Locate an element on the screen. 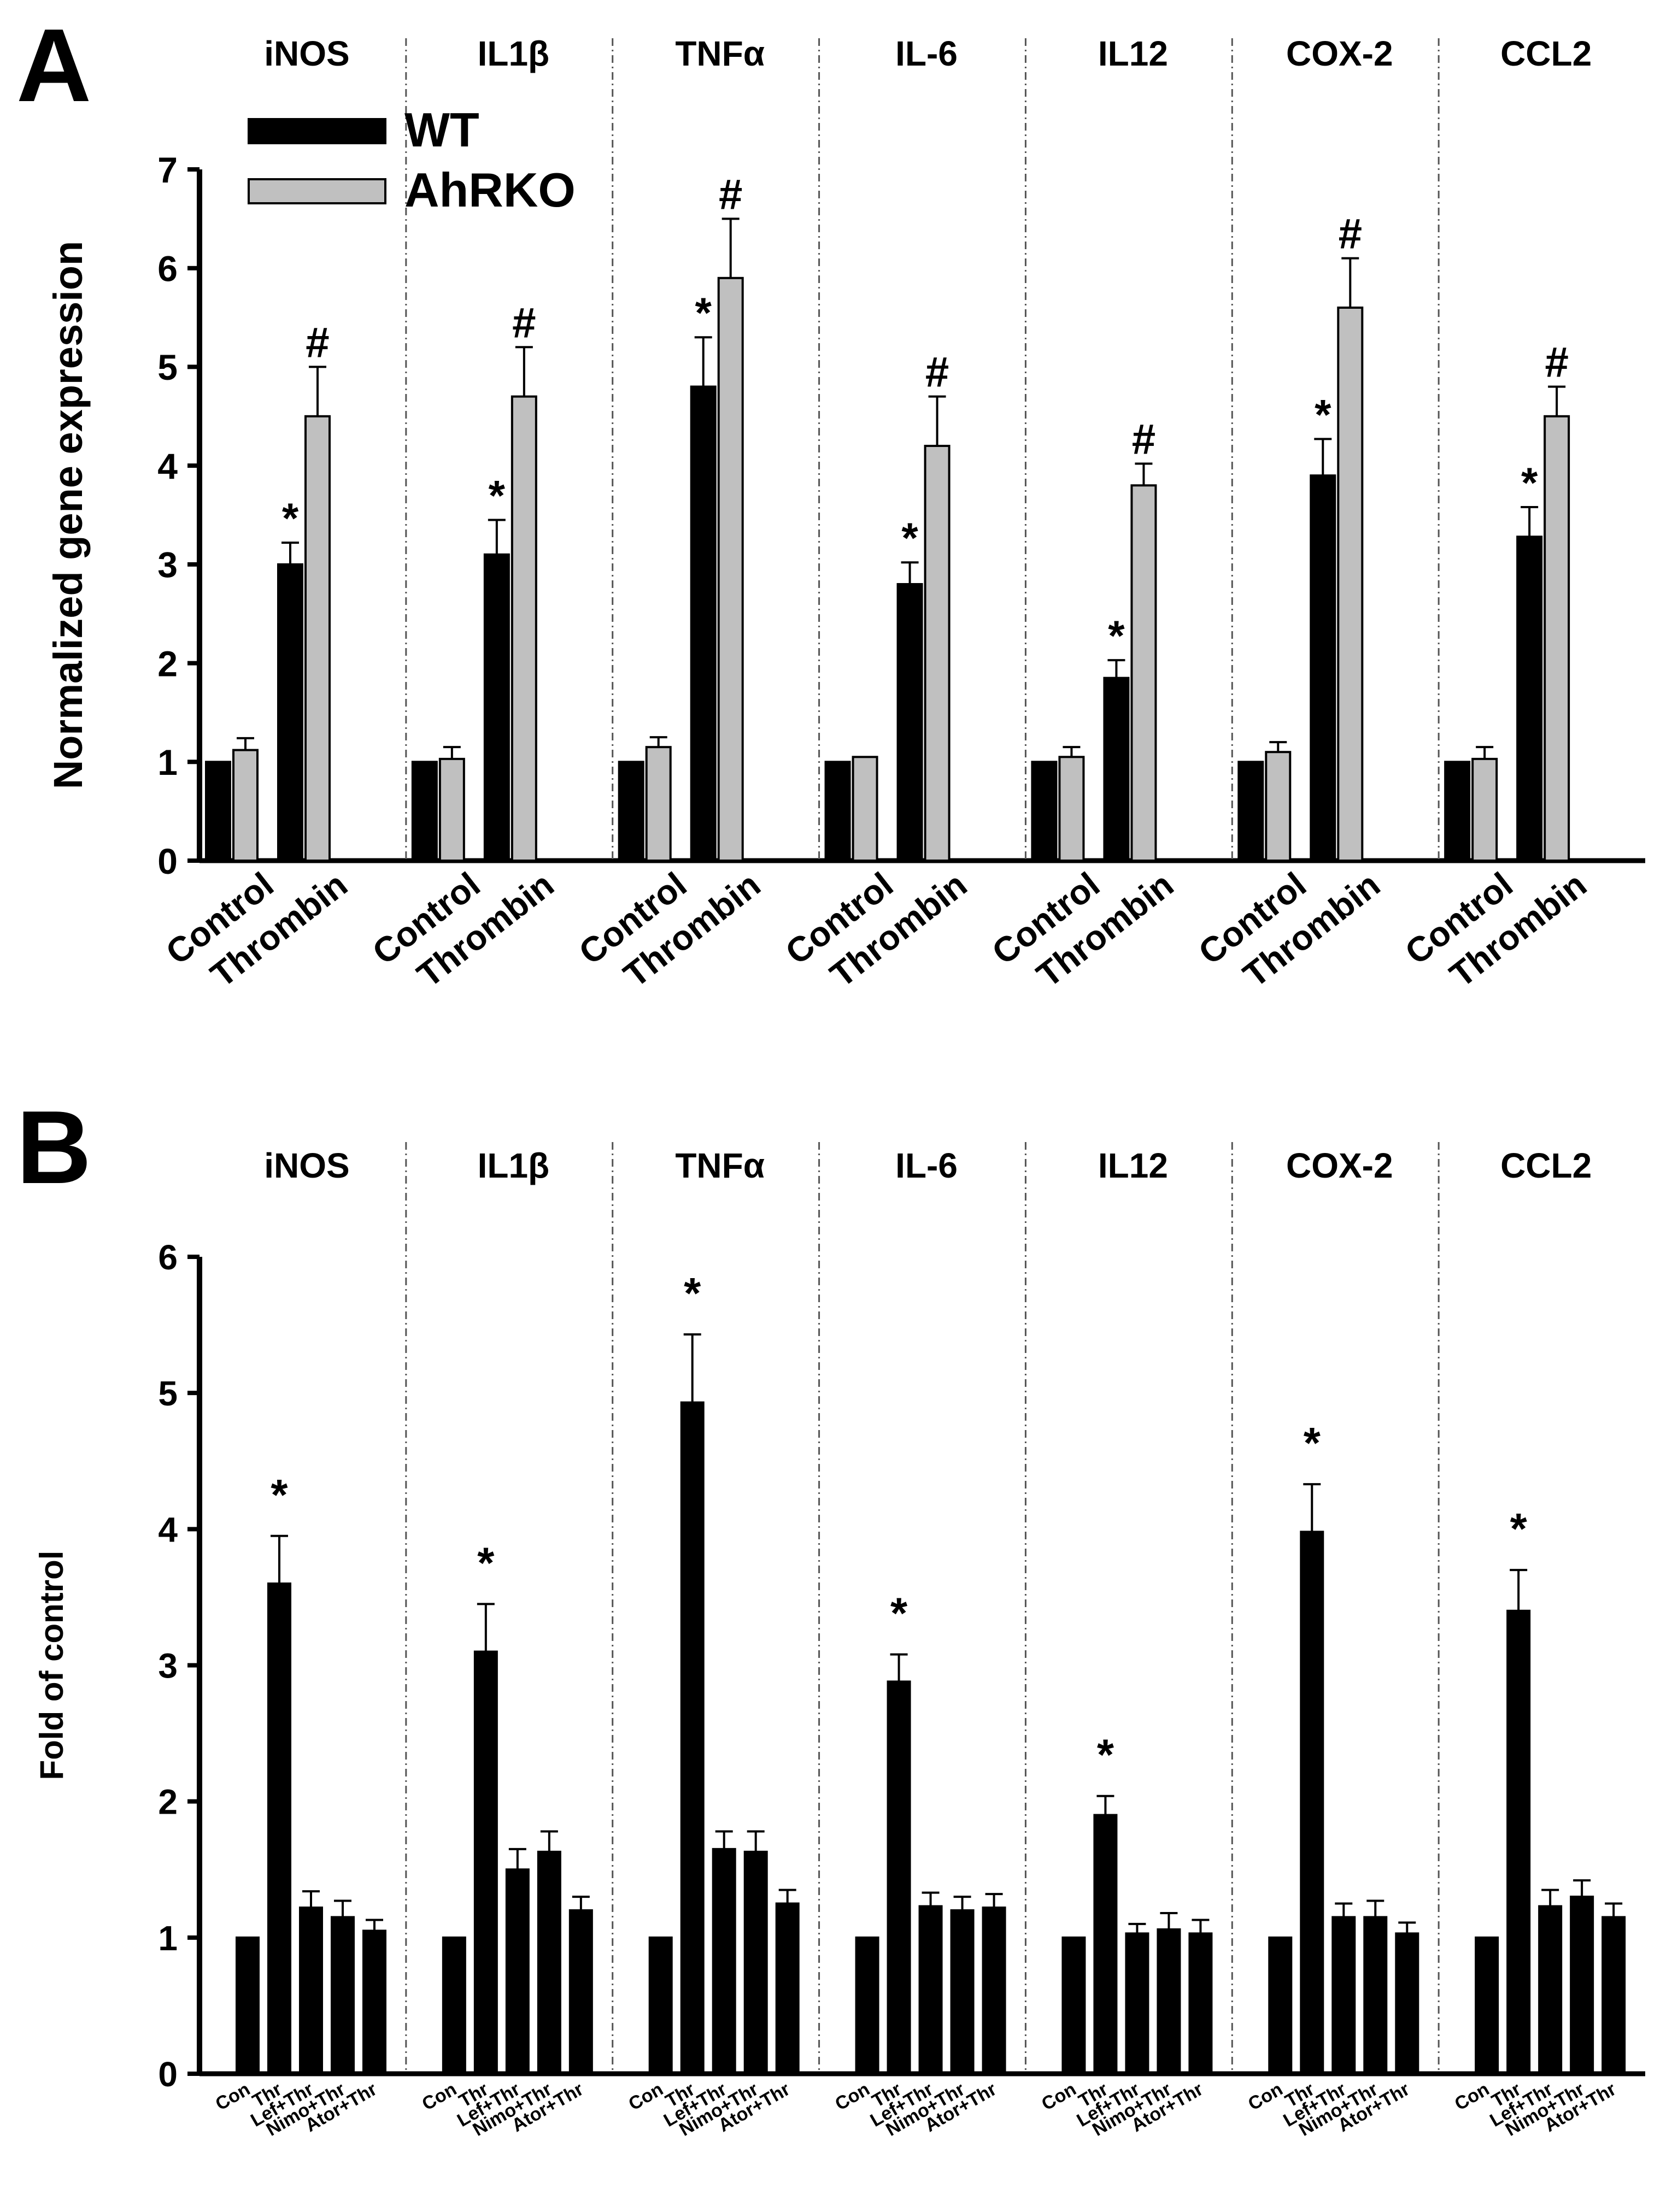 This screenshot has width=1672, height=2212. y-axis-label: Normalized gene expression is located at coordinates (68, 515).